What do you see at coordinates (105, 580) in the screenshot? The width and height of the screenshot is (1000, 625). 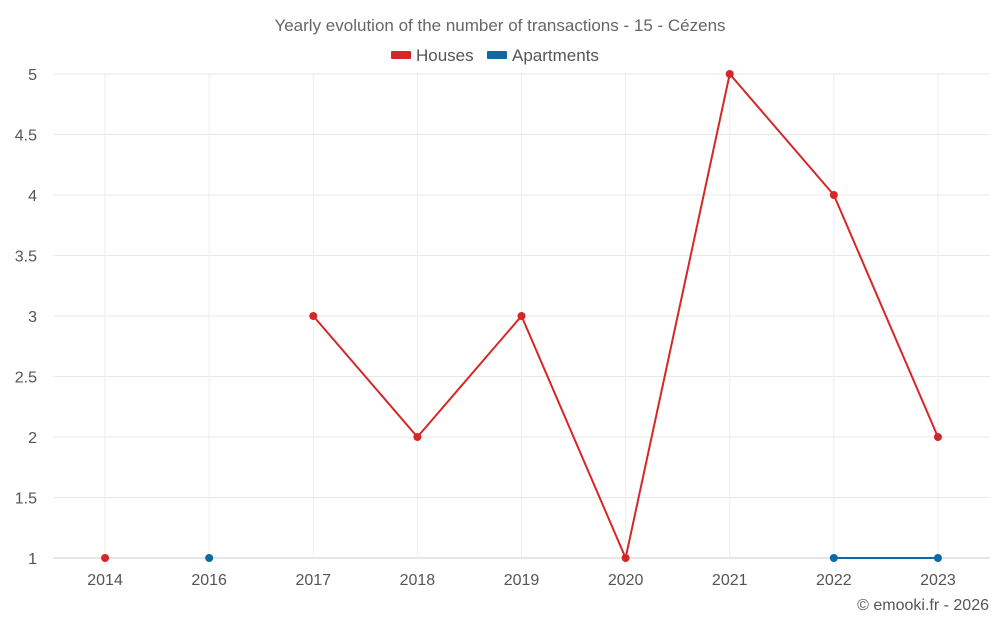 I see `x-tick-label: 2014` at bounding box center [105, 580].